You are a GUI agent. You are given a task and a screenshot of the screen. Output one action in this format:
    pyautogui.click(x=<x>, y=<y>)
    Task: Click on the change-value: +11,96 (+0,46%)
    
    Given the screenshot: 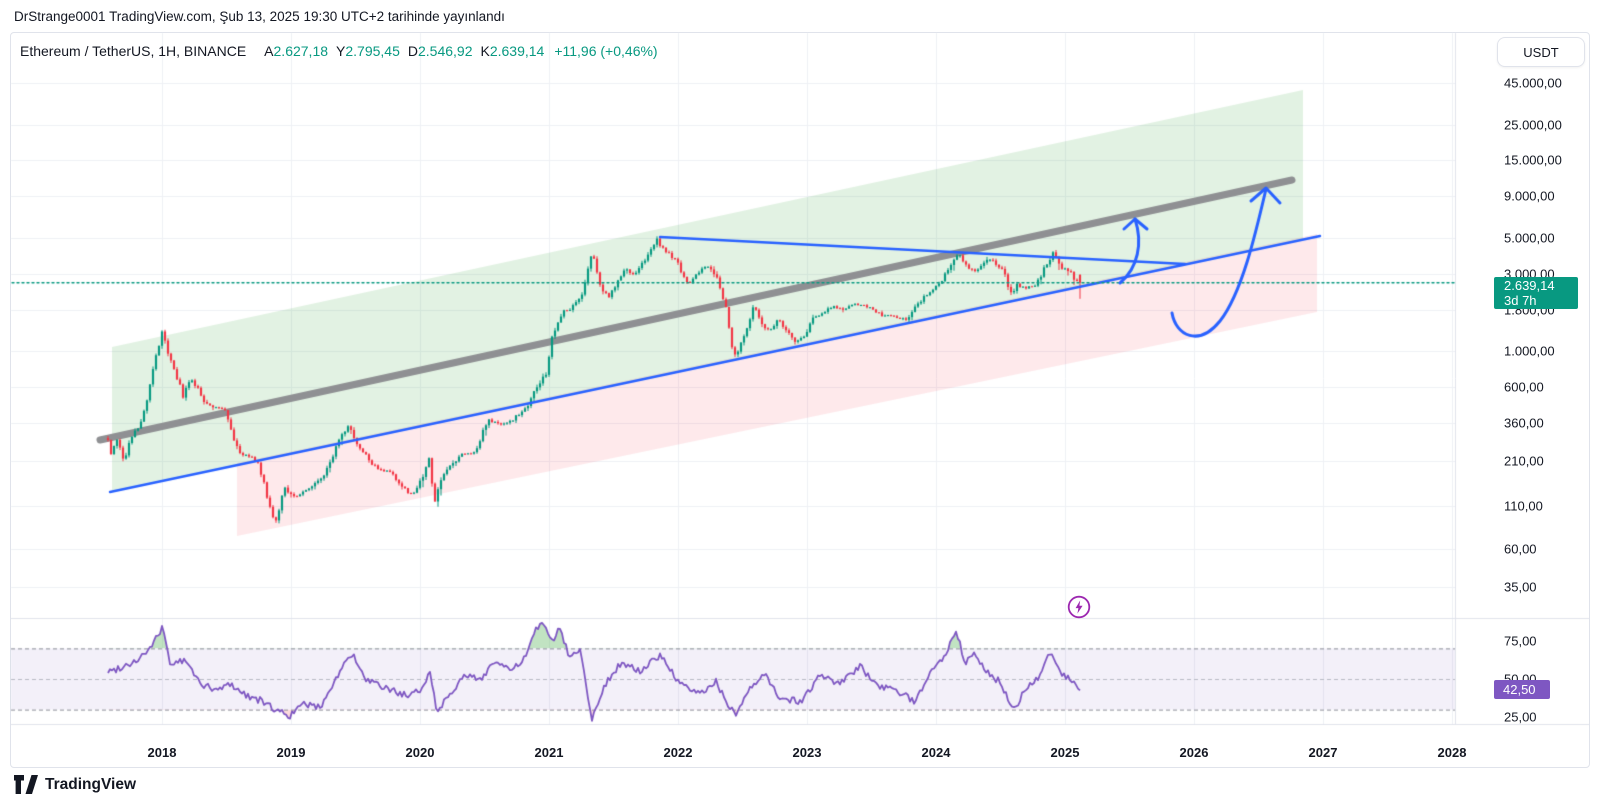 What is the action you would take?
    pyautogui.click(x=606, y=51)
    